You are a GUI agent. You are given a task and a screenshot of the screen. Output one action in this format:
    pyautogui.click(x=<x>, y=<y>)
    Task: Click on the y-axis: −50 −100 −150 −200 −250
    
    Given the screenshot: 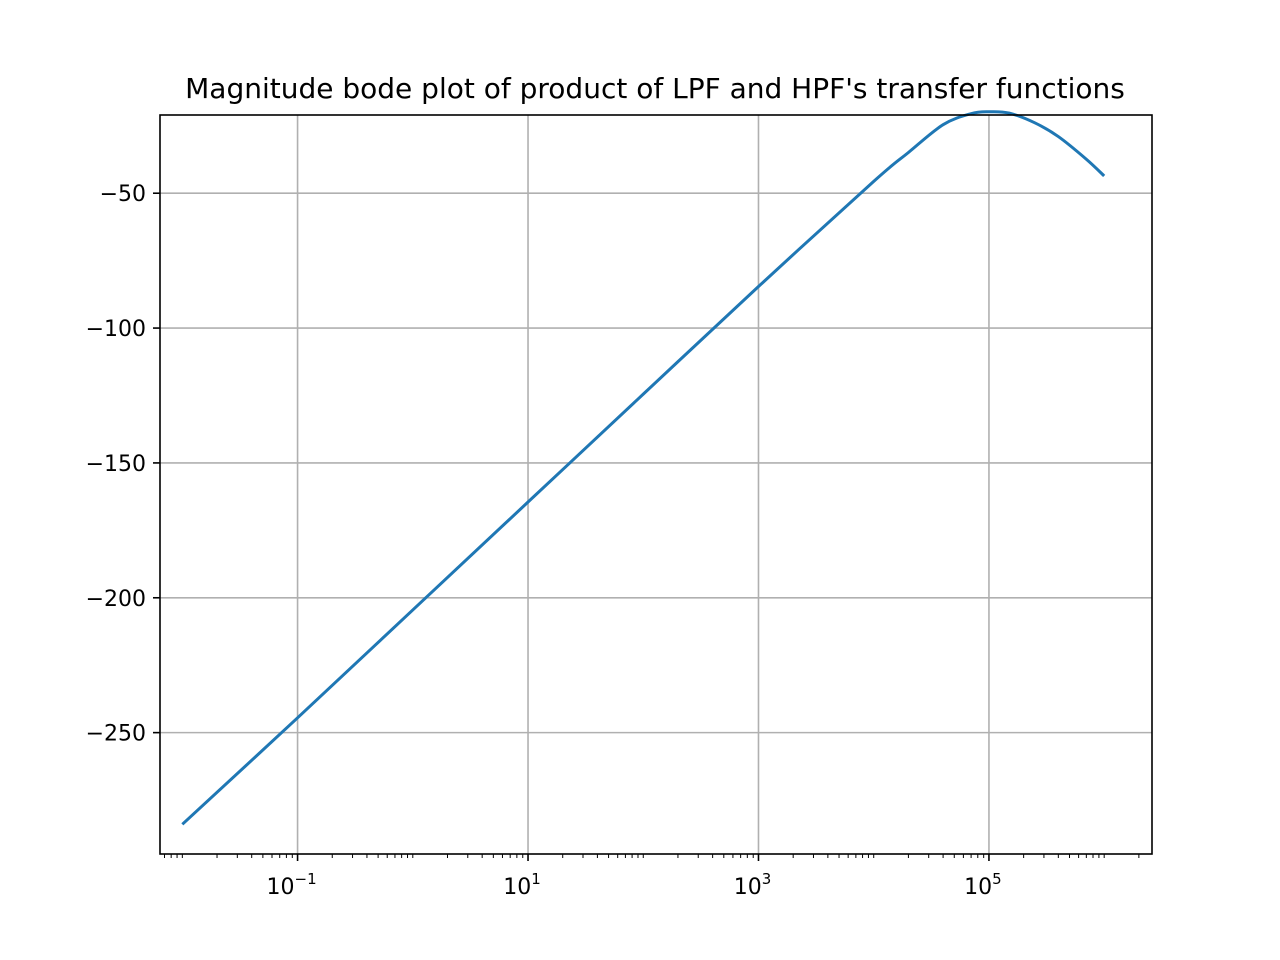 What is the action you would take?
    pyautogui.click(x=123, y=464)
    